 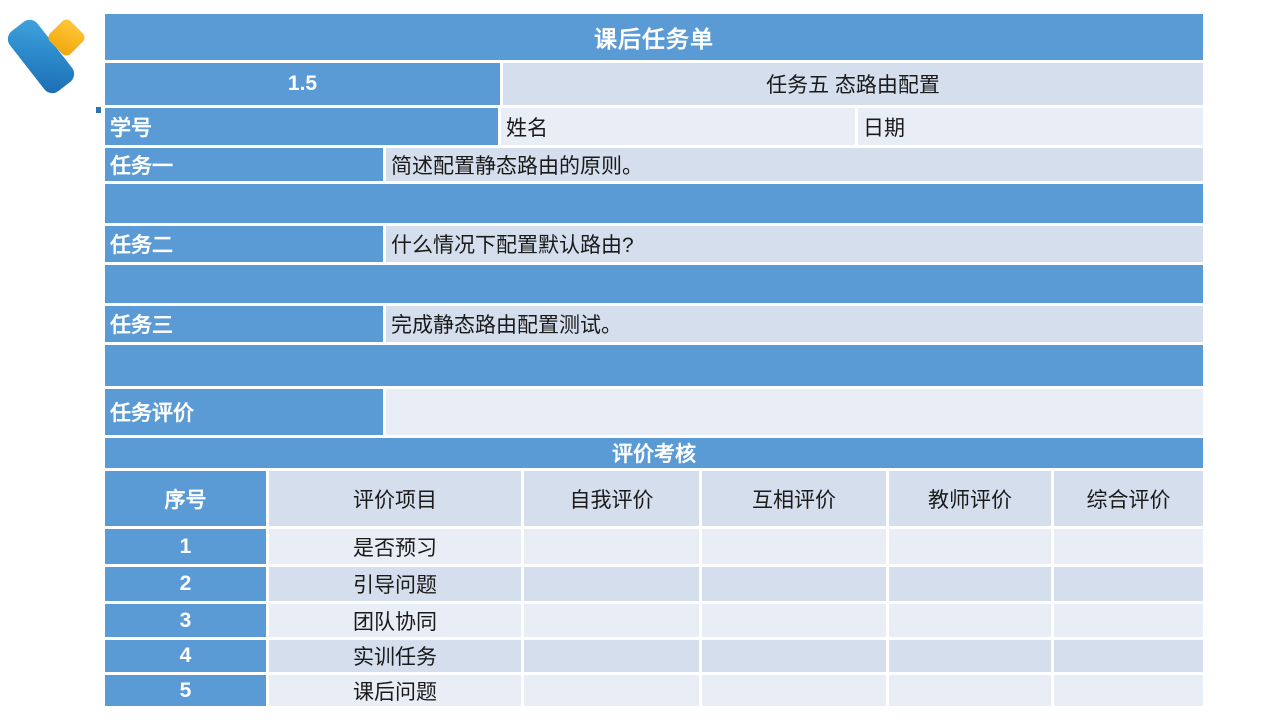 I want to click on task-2-answer-cell, so click(x=654, y=284).